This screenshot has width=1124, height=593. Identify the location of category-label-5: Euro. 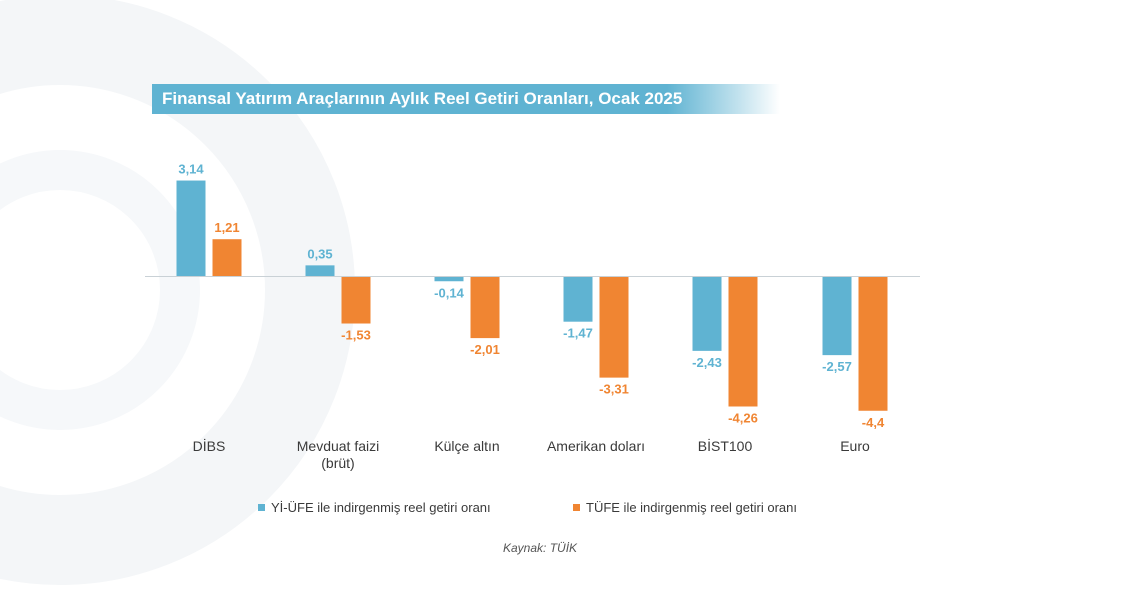
(855, 446).